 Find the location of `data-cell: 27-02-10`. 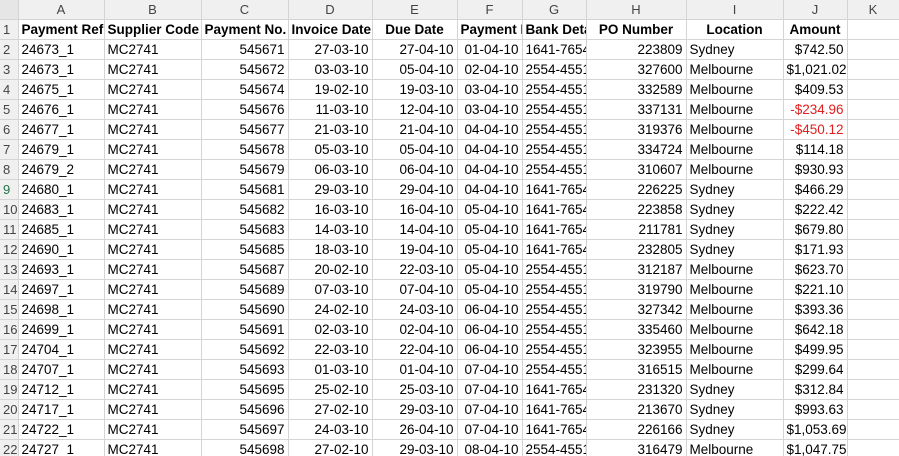

data-cell: 27-02-10 is located at coordinates (330, 409).